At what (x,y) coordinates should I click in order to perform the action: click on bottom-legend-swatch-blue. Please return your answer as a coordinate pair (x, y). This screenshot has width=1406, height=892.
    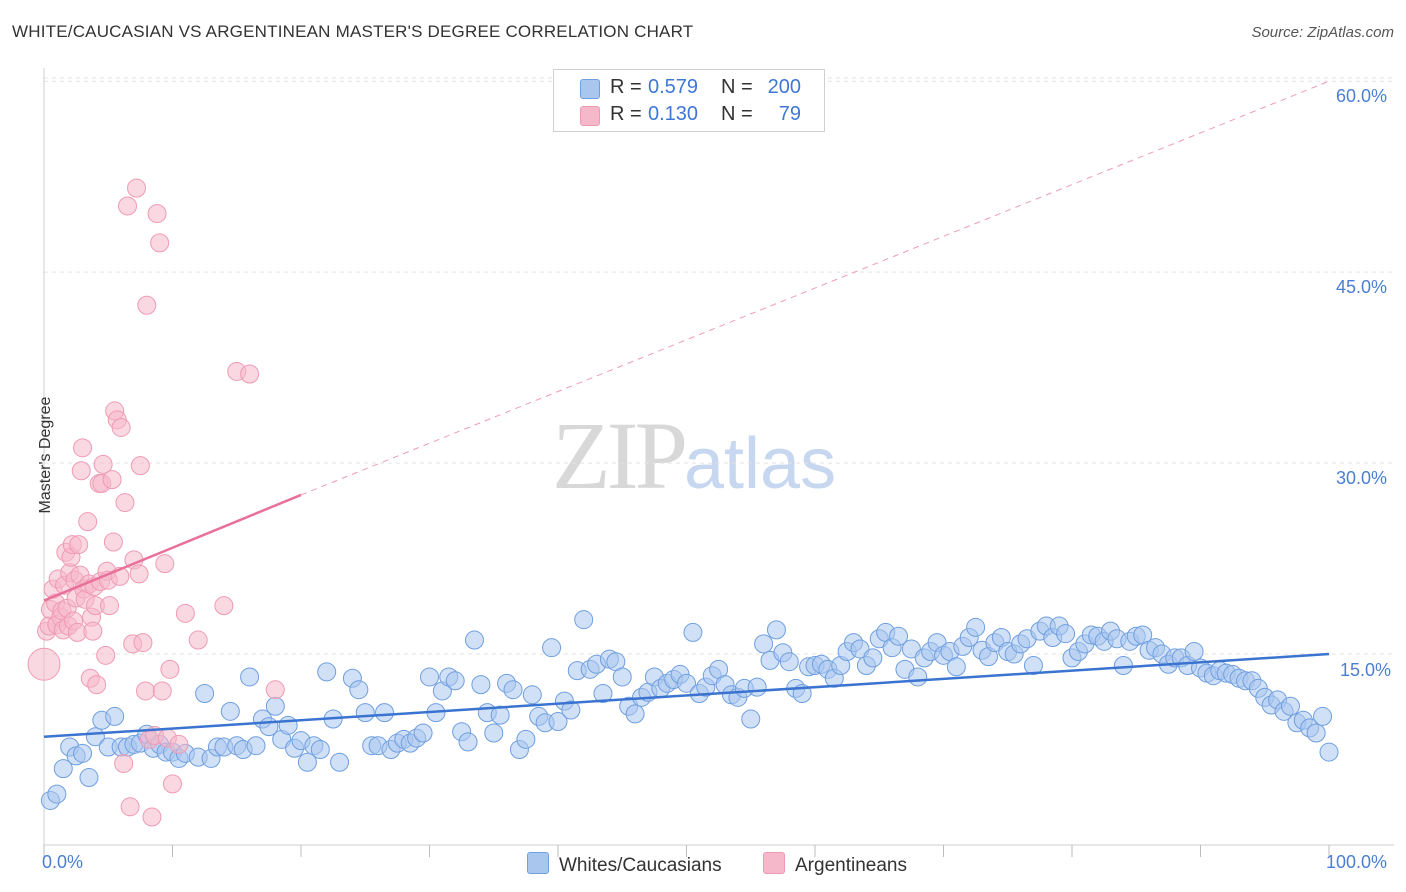
    Looking at the image, I should click on (538, 863).